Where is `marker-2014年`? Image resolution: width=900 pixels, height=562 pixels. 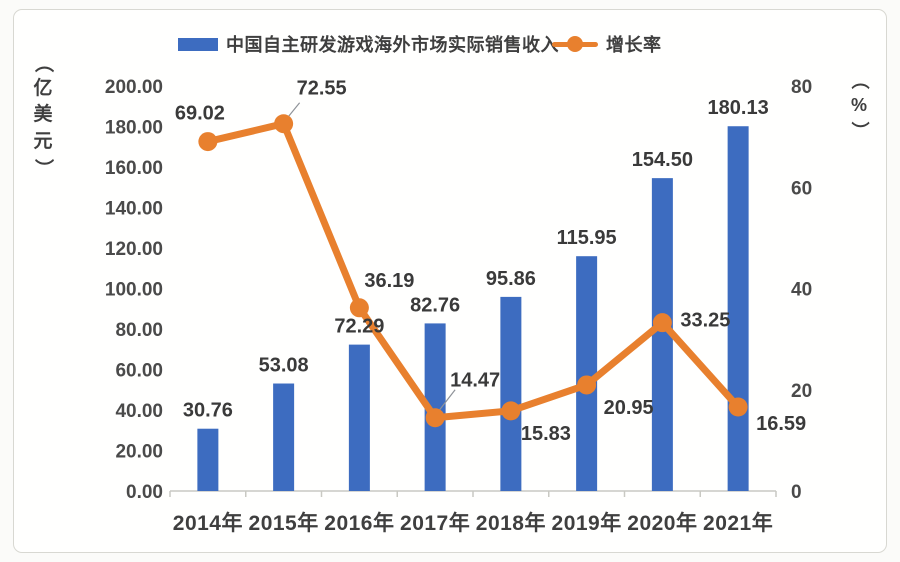 marker-2014年 is located at coordinates (208, 142).